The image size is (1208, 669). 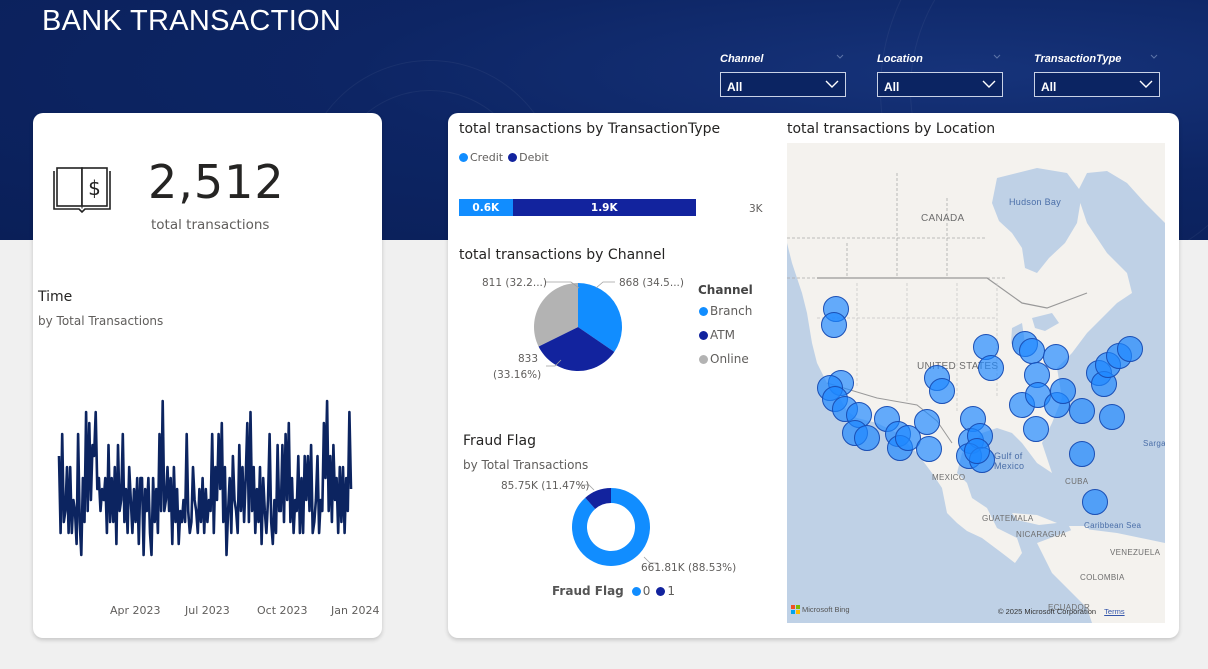 I want to click on bar-segment-debit: 1.9K, so click(x=604, y=207).